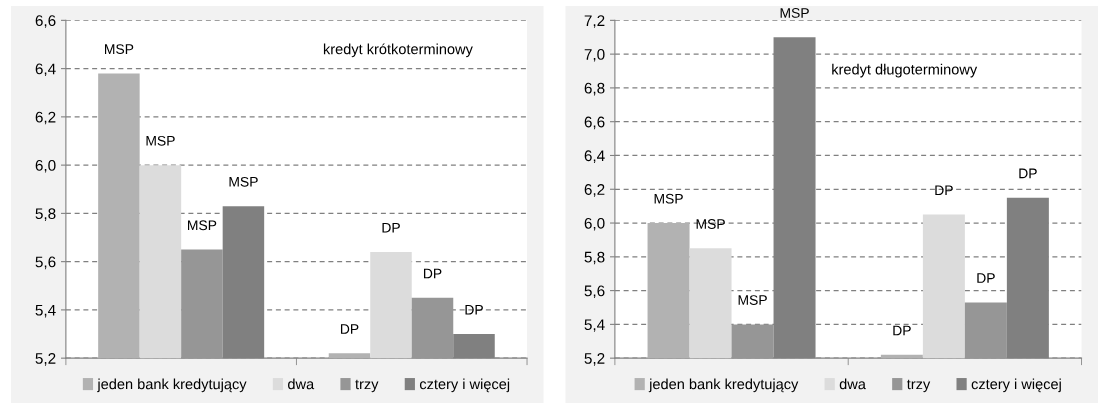 This screenshot has height=407, width=1098. Describe the element at coordinates (594, 89) in the screenshot. I see `y-tick-label: 6,8` at that location.